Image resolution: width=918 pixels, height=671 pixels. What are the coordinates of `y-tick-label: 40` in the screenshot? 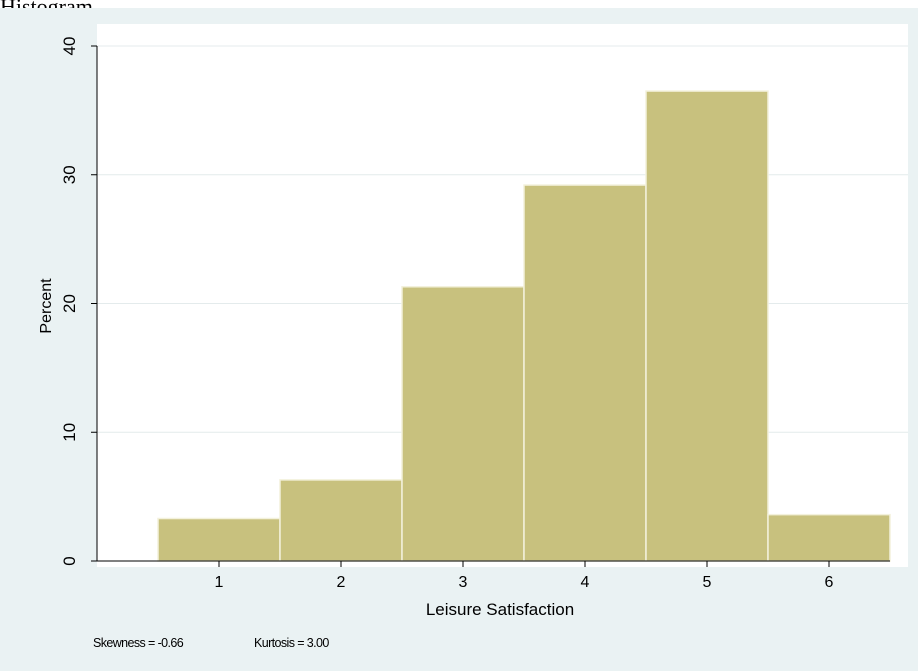 It's located at (69, 46).